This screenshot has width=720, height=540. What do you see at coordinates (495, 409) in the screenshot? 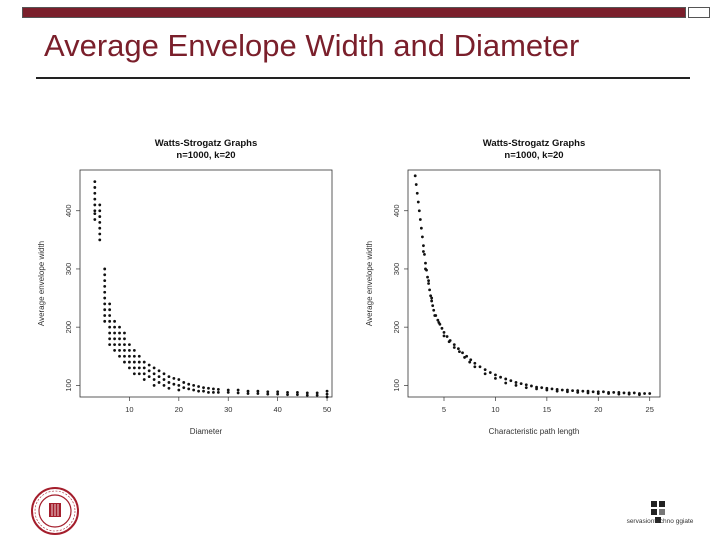
I see `chart2-x-tick-label: 10` at bounding box center [495, 409].